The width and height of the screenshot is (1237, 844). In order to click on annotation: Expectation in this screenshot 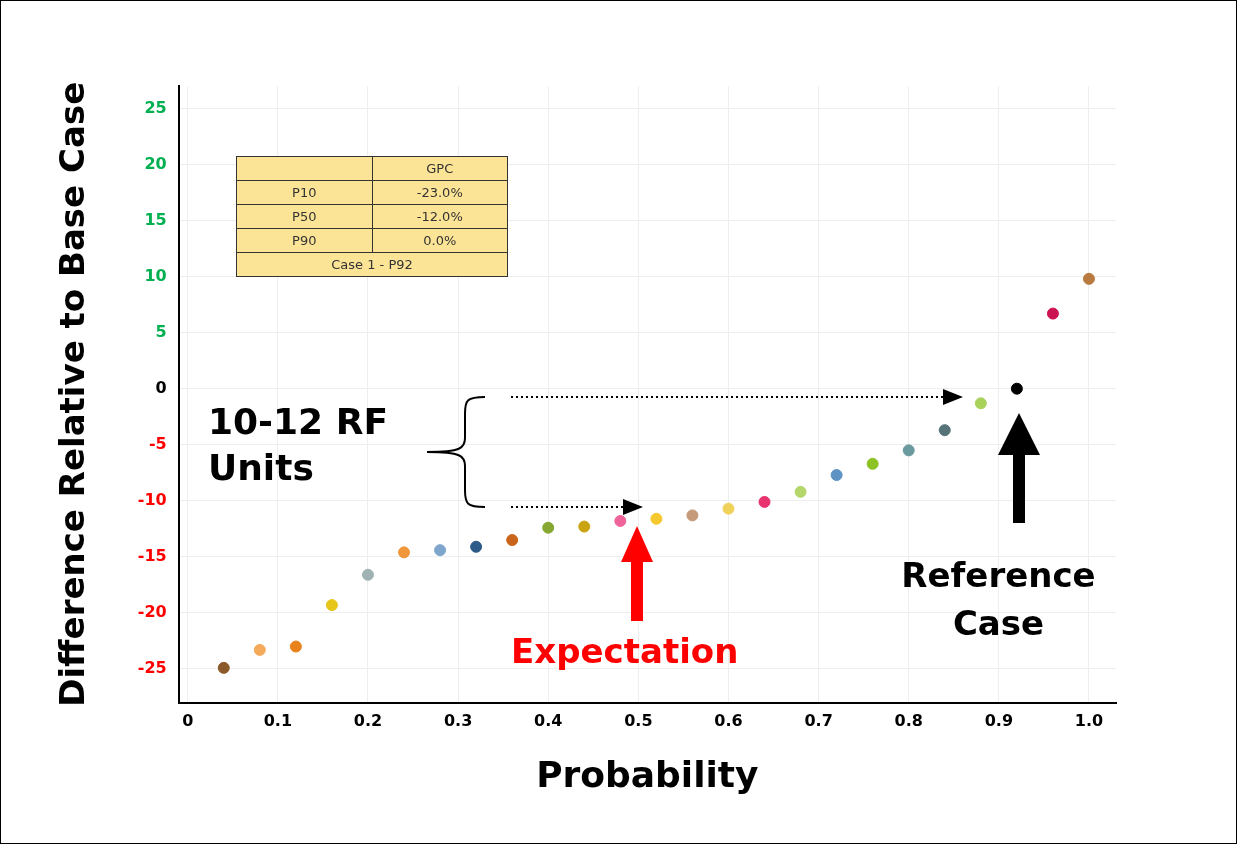, I will do `click(625, 651)`.